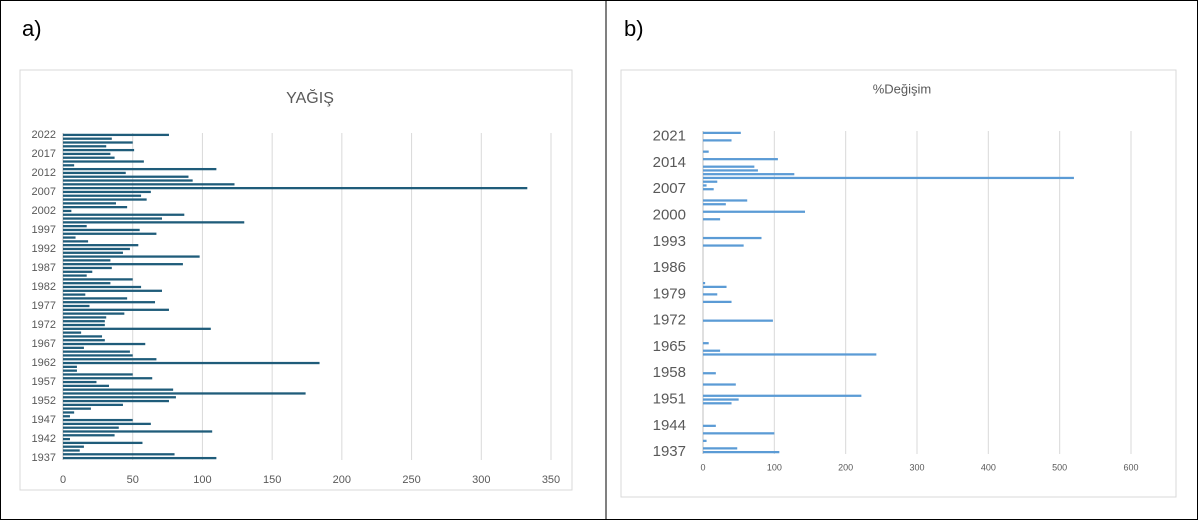  What do you see at coordinates (44, 135) in the screenshot?
I see `y-tick-label: 2022` at bounding box center [44, 135].